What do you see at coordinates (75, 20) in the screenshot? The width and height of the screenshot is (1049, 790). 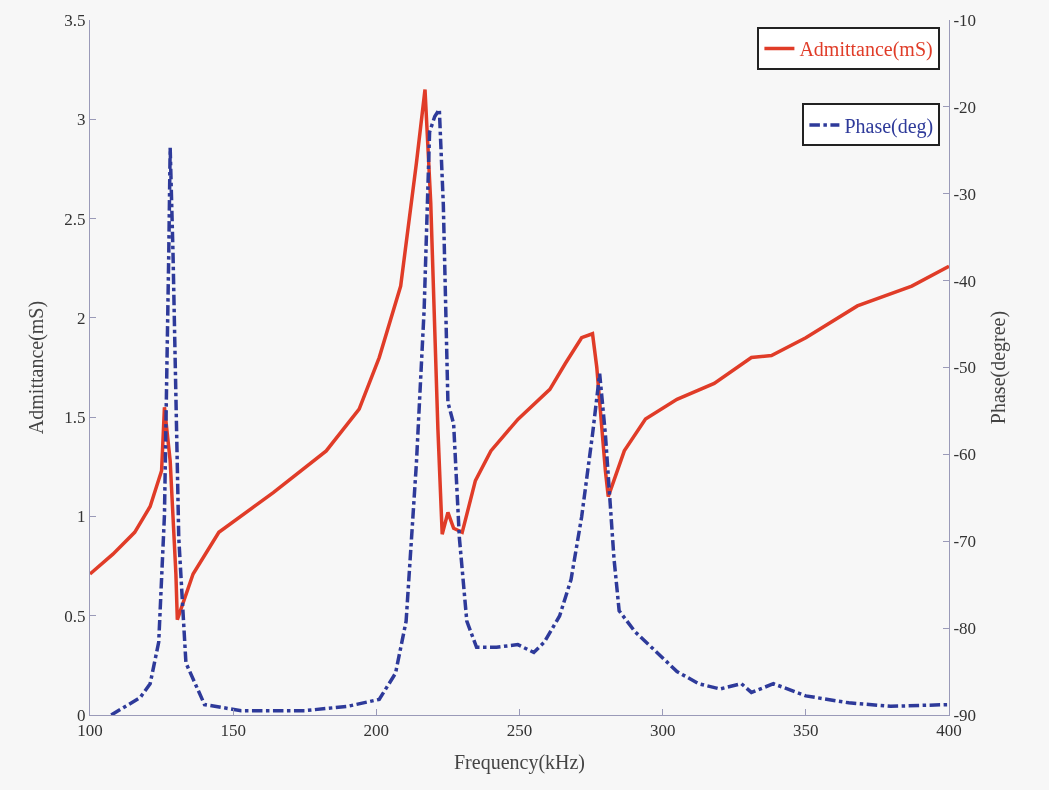 I see `y-tick-label: 3.5` at bounding box center [75, 20].